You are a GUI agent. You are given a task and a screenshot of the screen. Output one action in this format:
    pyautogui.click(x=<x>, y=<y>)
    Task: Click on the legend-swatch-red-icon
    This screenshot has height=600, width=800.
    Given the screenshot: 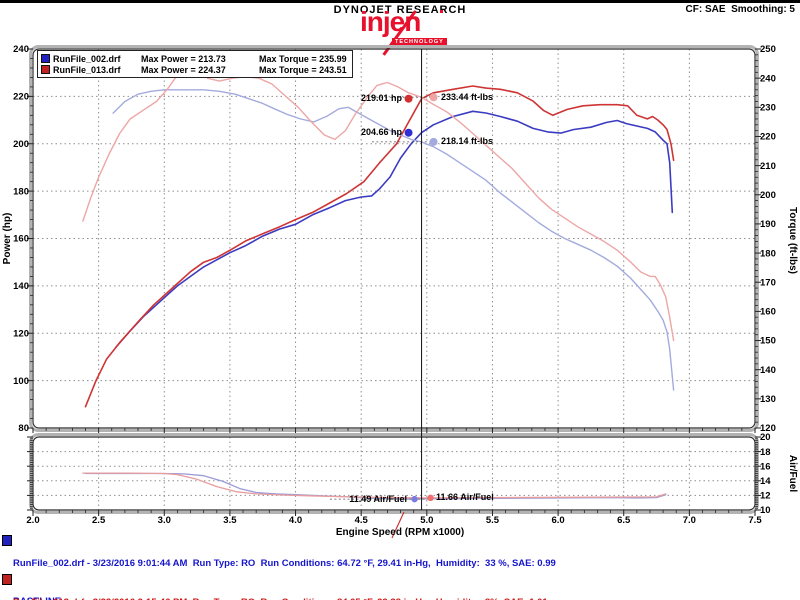 What is the action you would take?
    pyautogui.click(x=45, y=69)
    